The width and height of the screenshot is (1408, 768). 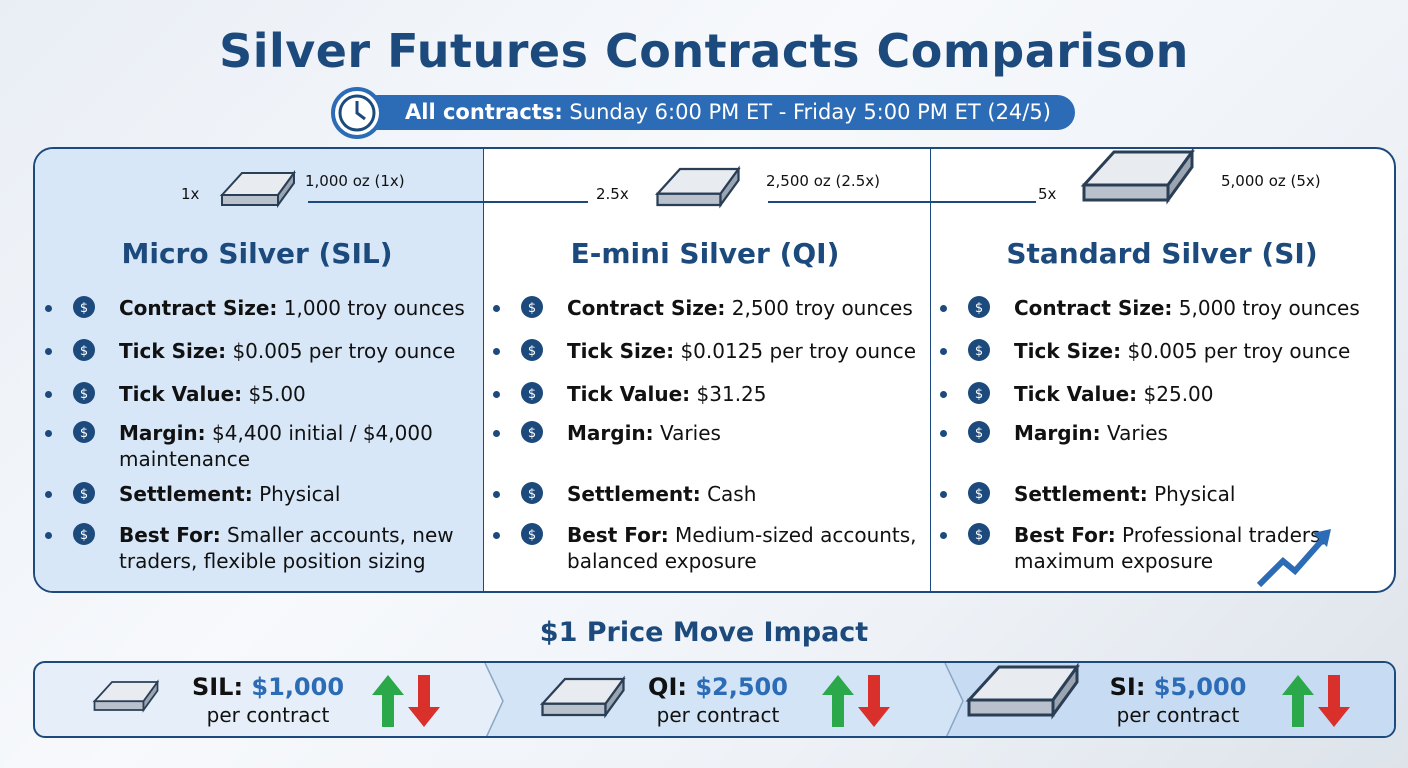 I want to click on spec-value: $31.25, so click(x=728, y=394).